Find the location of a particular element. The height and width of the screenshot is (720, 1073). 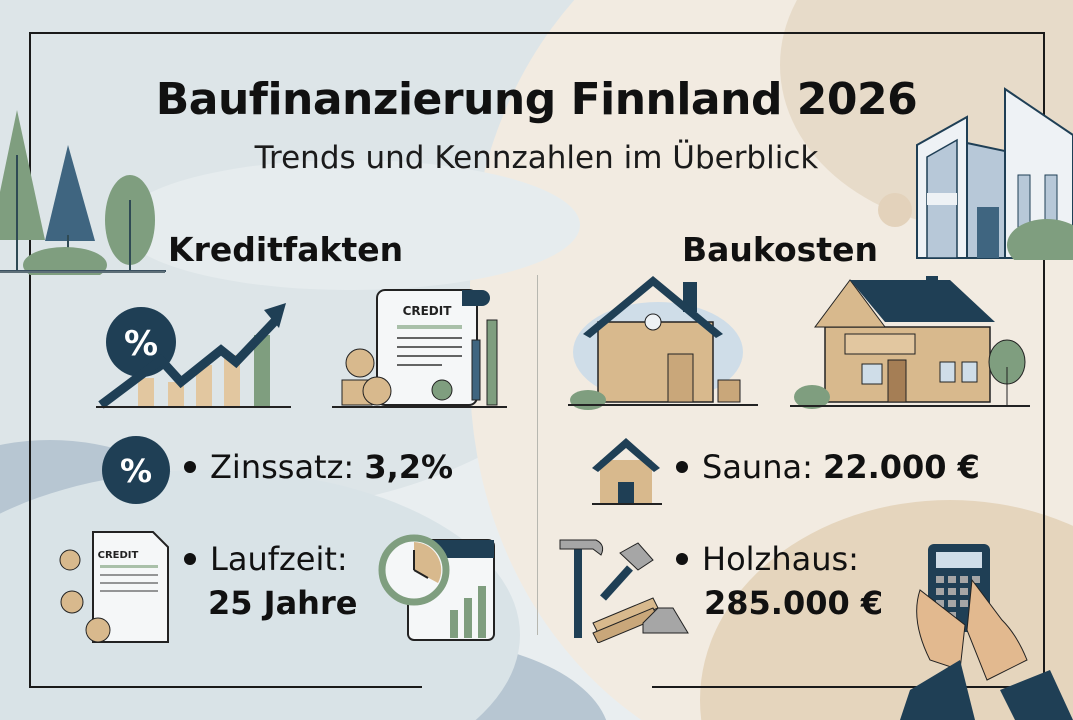

fact-value: 25 Jahre is located at coordinates (283, 603).